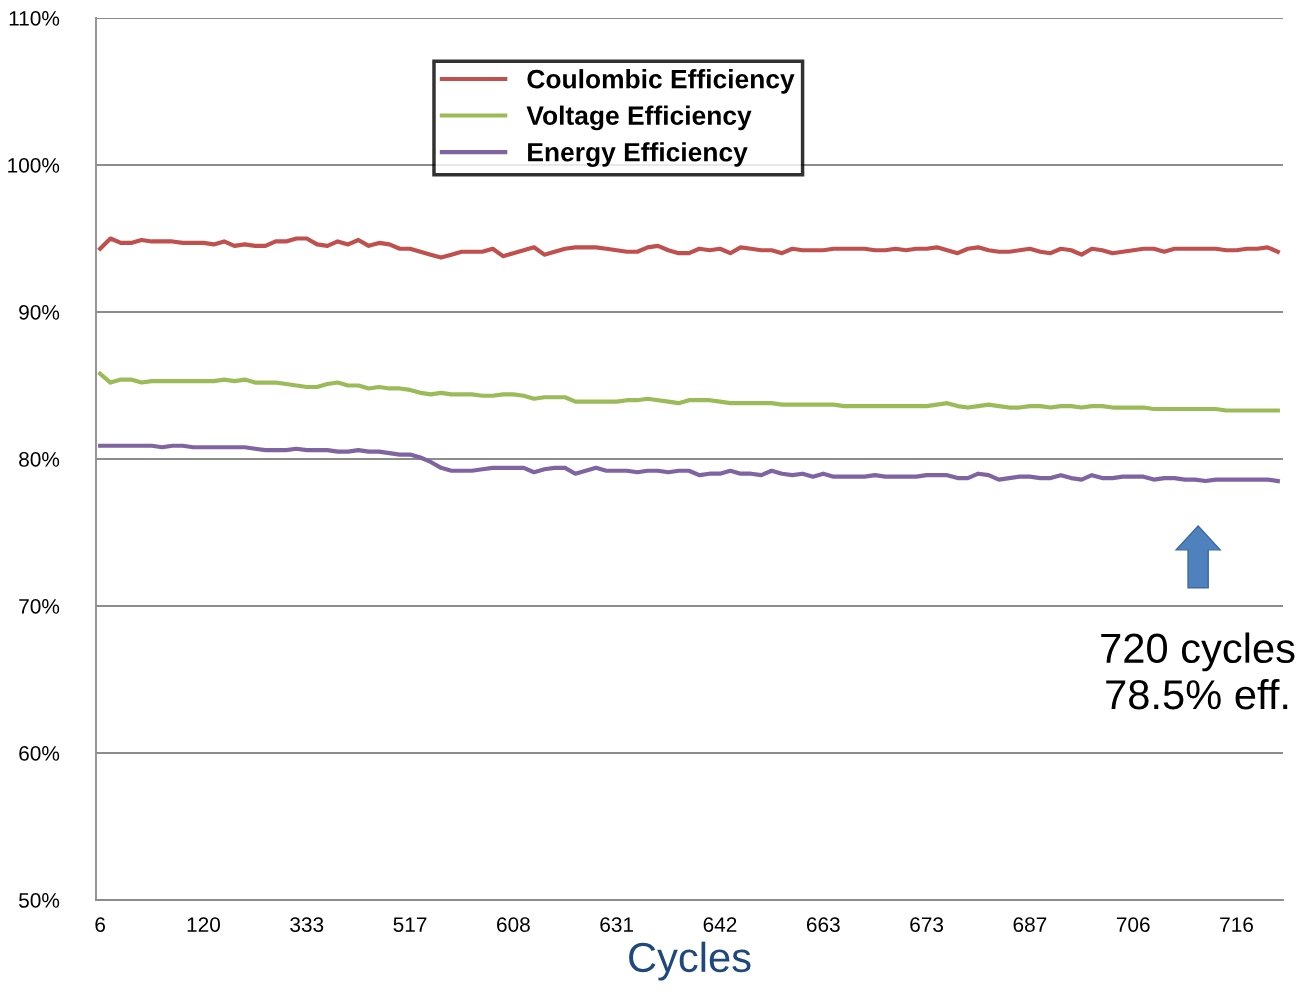  I want to click on x-tick-label: 642, so click(720, 924).